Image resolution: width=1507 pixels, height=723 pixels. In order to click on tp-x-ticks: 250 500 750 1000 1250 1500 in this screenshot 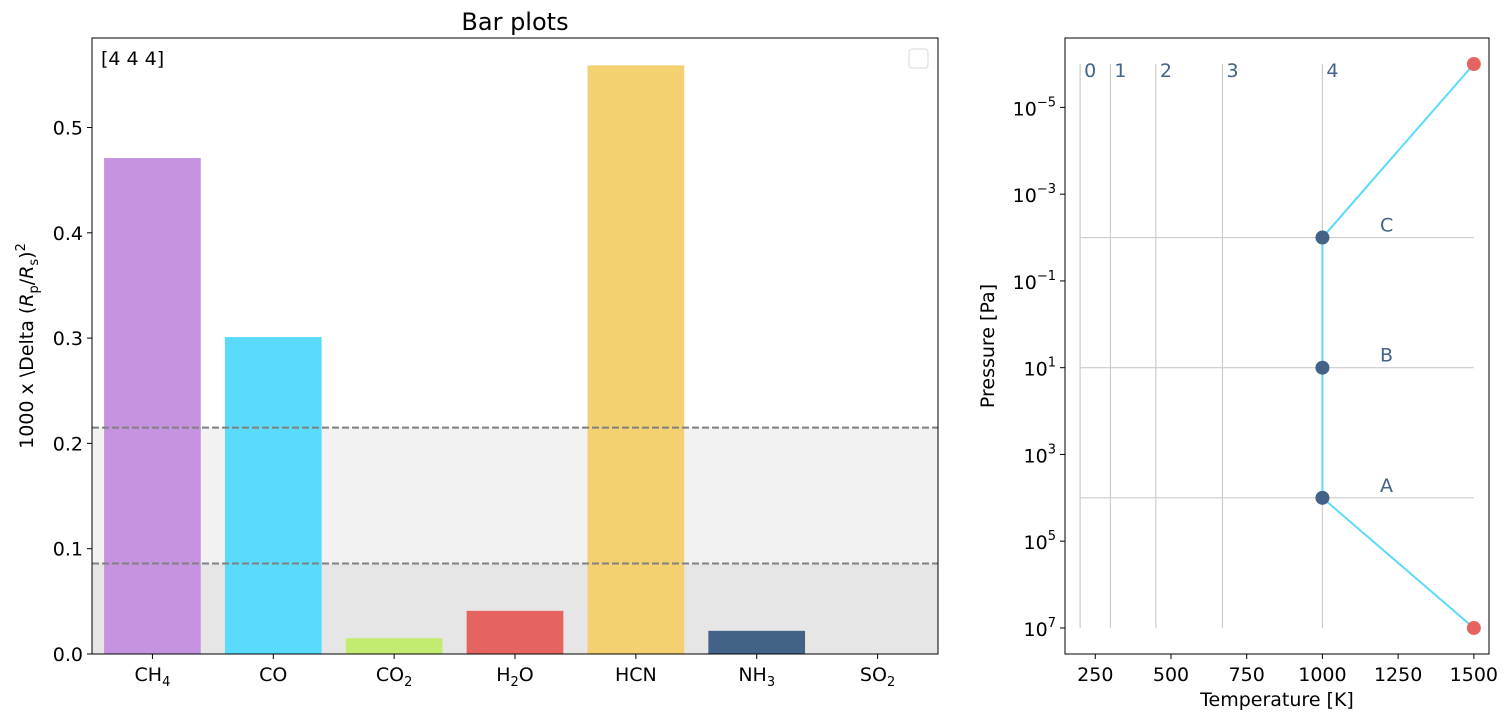, I will do `click(1287, 670)`.